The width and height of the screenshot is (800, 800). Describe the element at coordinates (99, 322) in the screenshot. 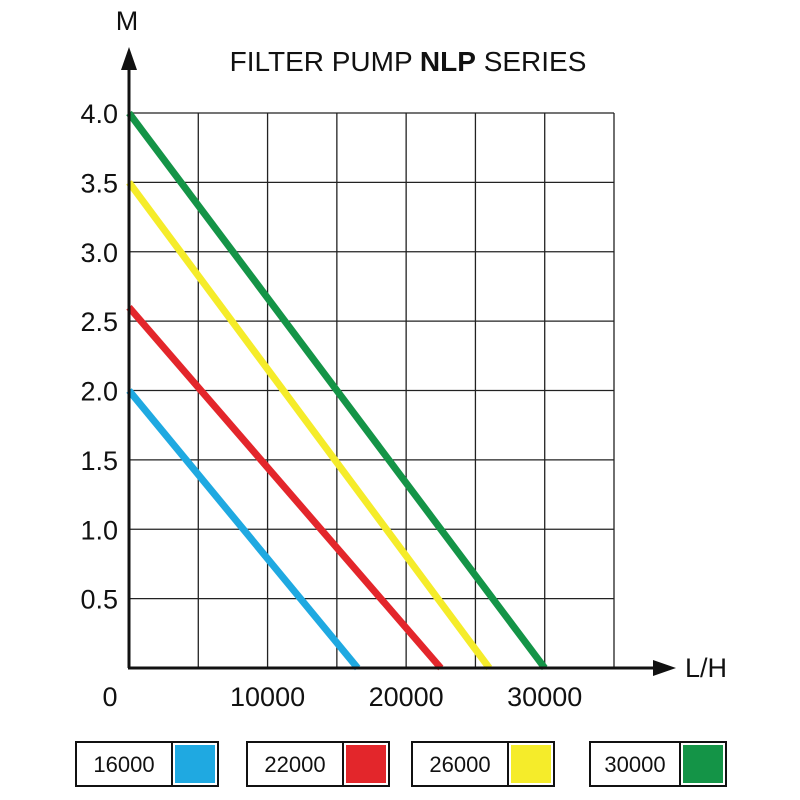

I see `y-tick-label: 2.5` at that location.